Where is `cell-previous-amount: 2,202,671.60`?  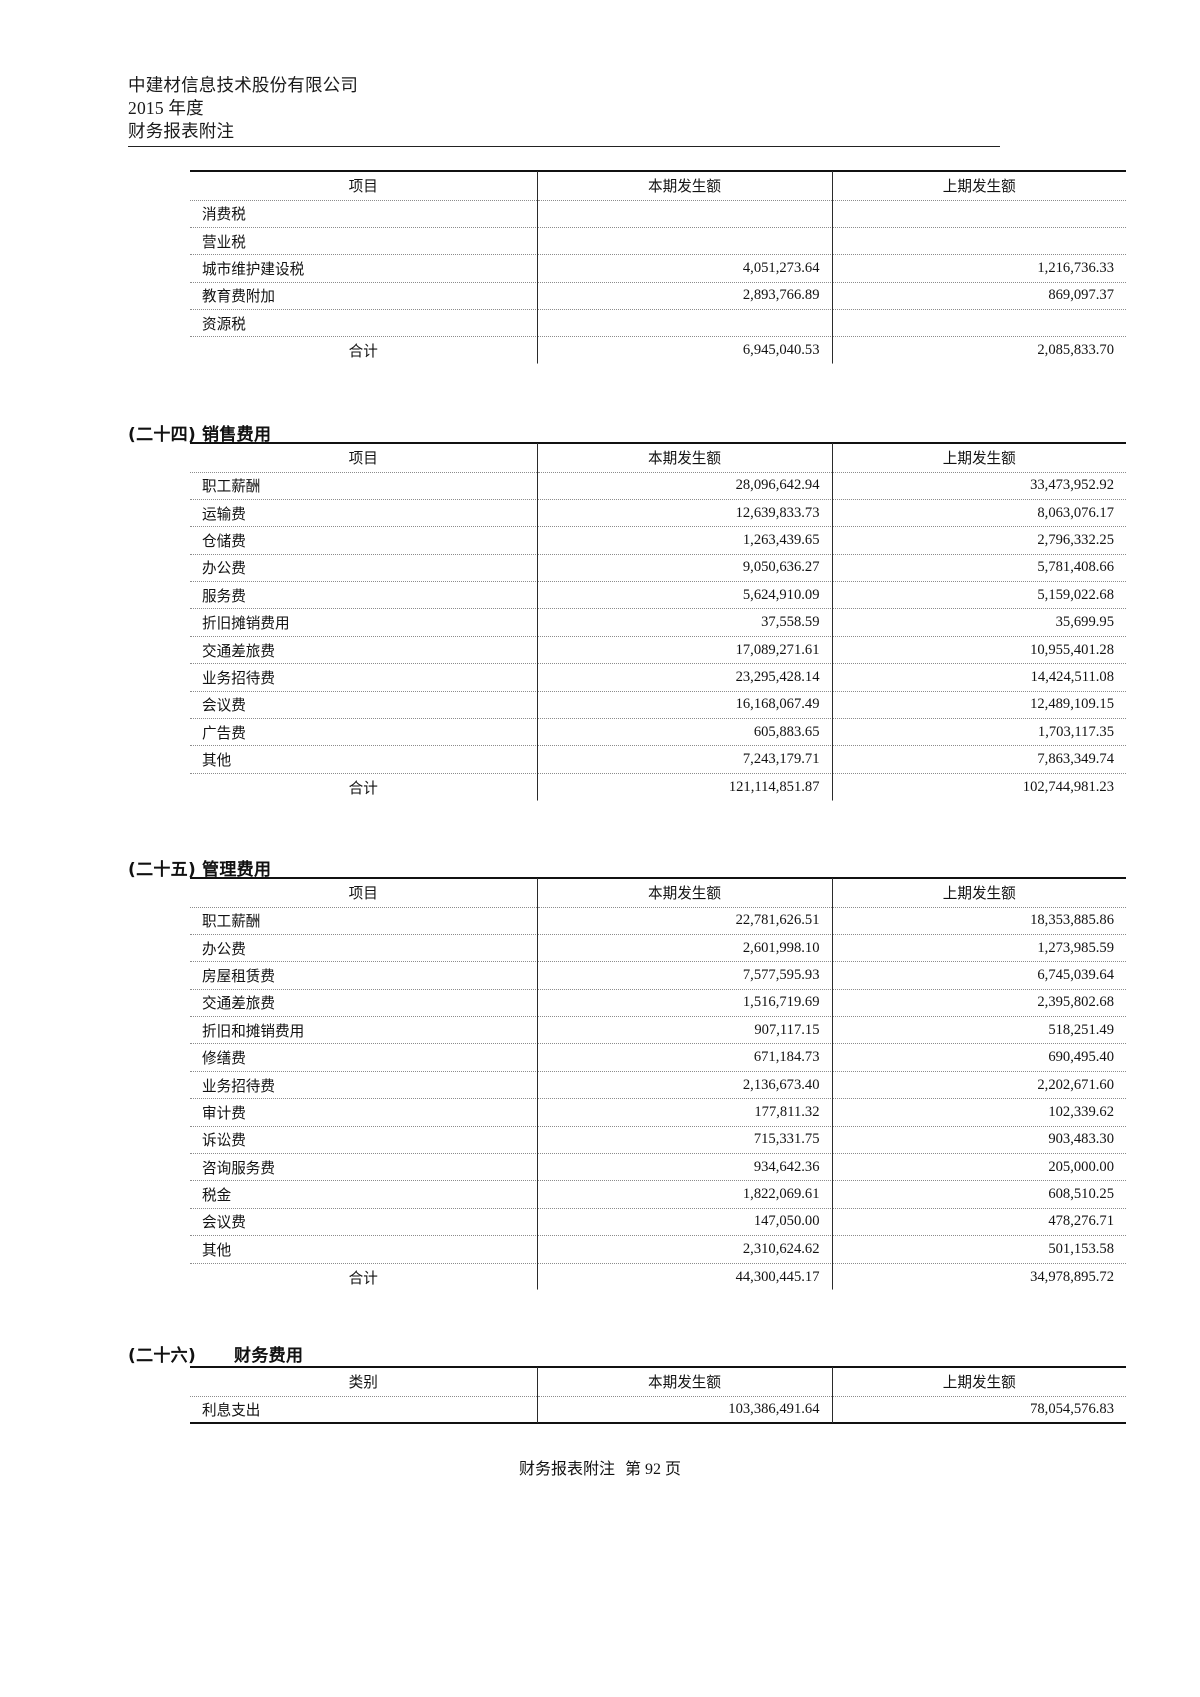 cell-previous-amount: 2,202,671.60 is located at coordinates (978, 1085).